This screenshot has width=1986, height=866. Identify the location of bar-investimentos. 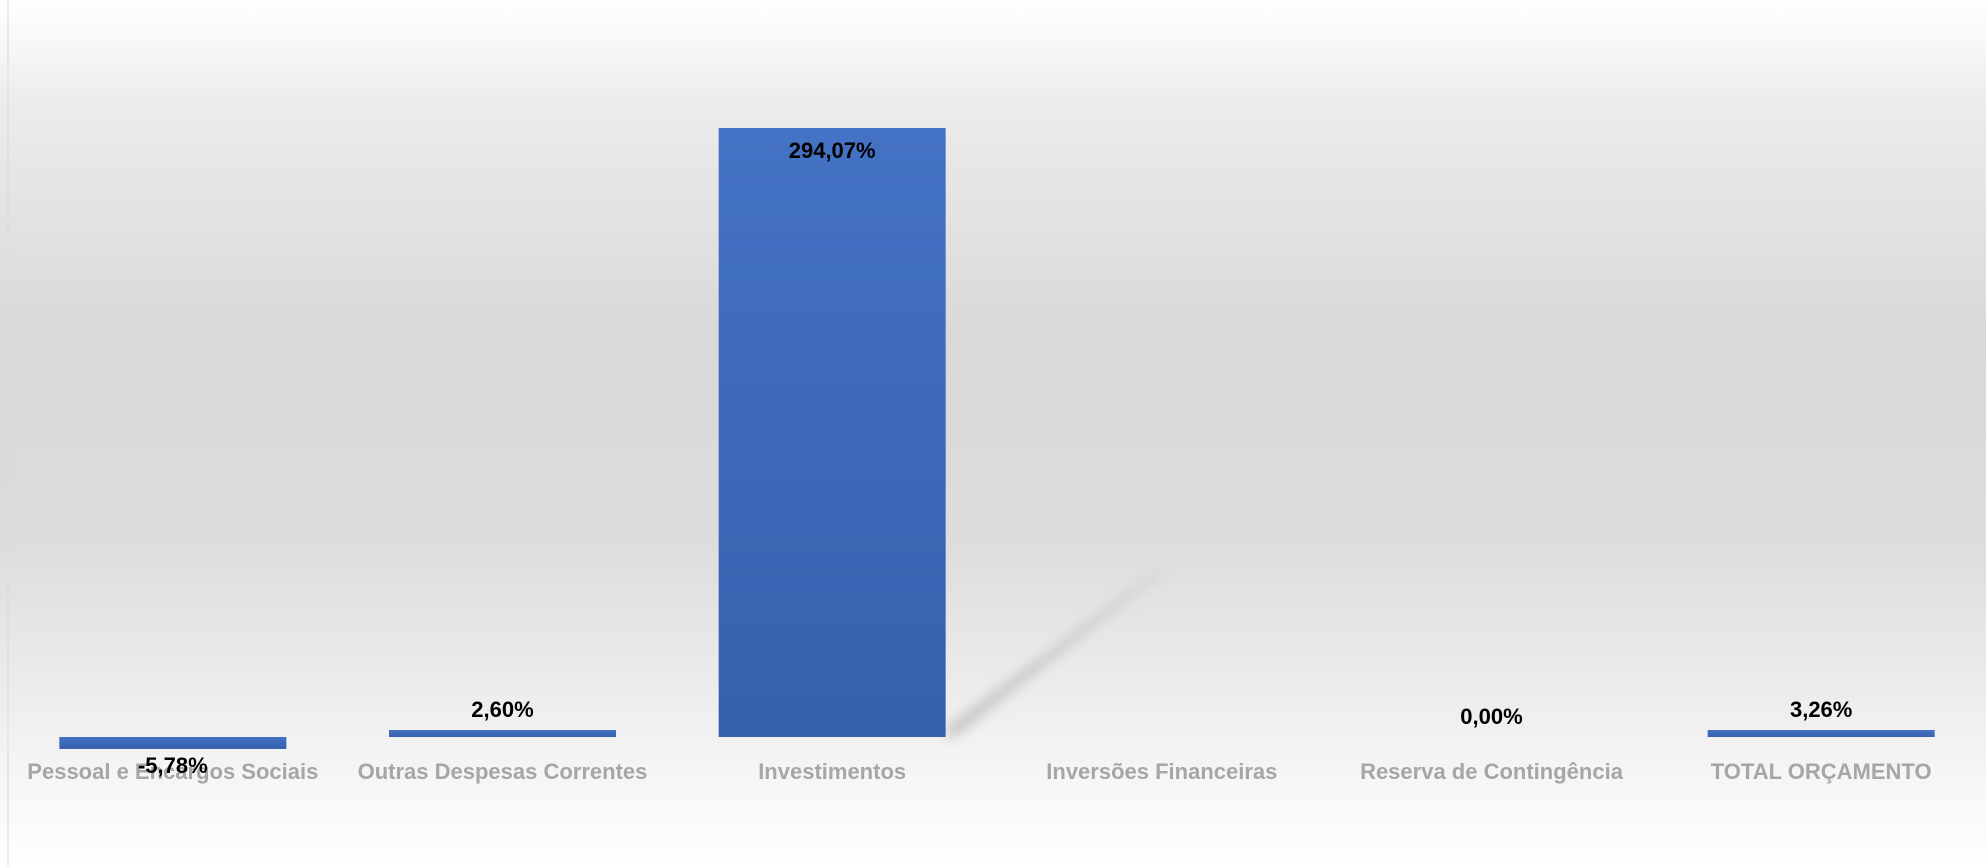
(832, 432).